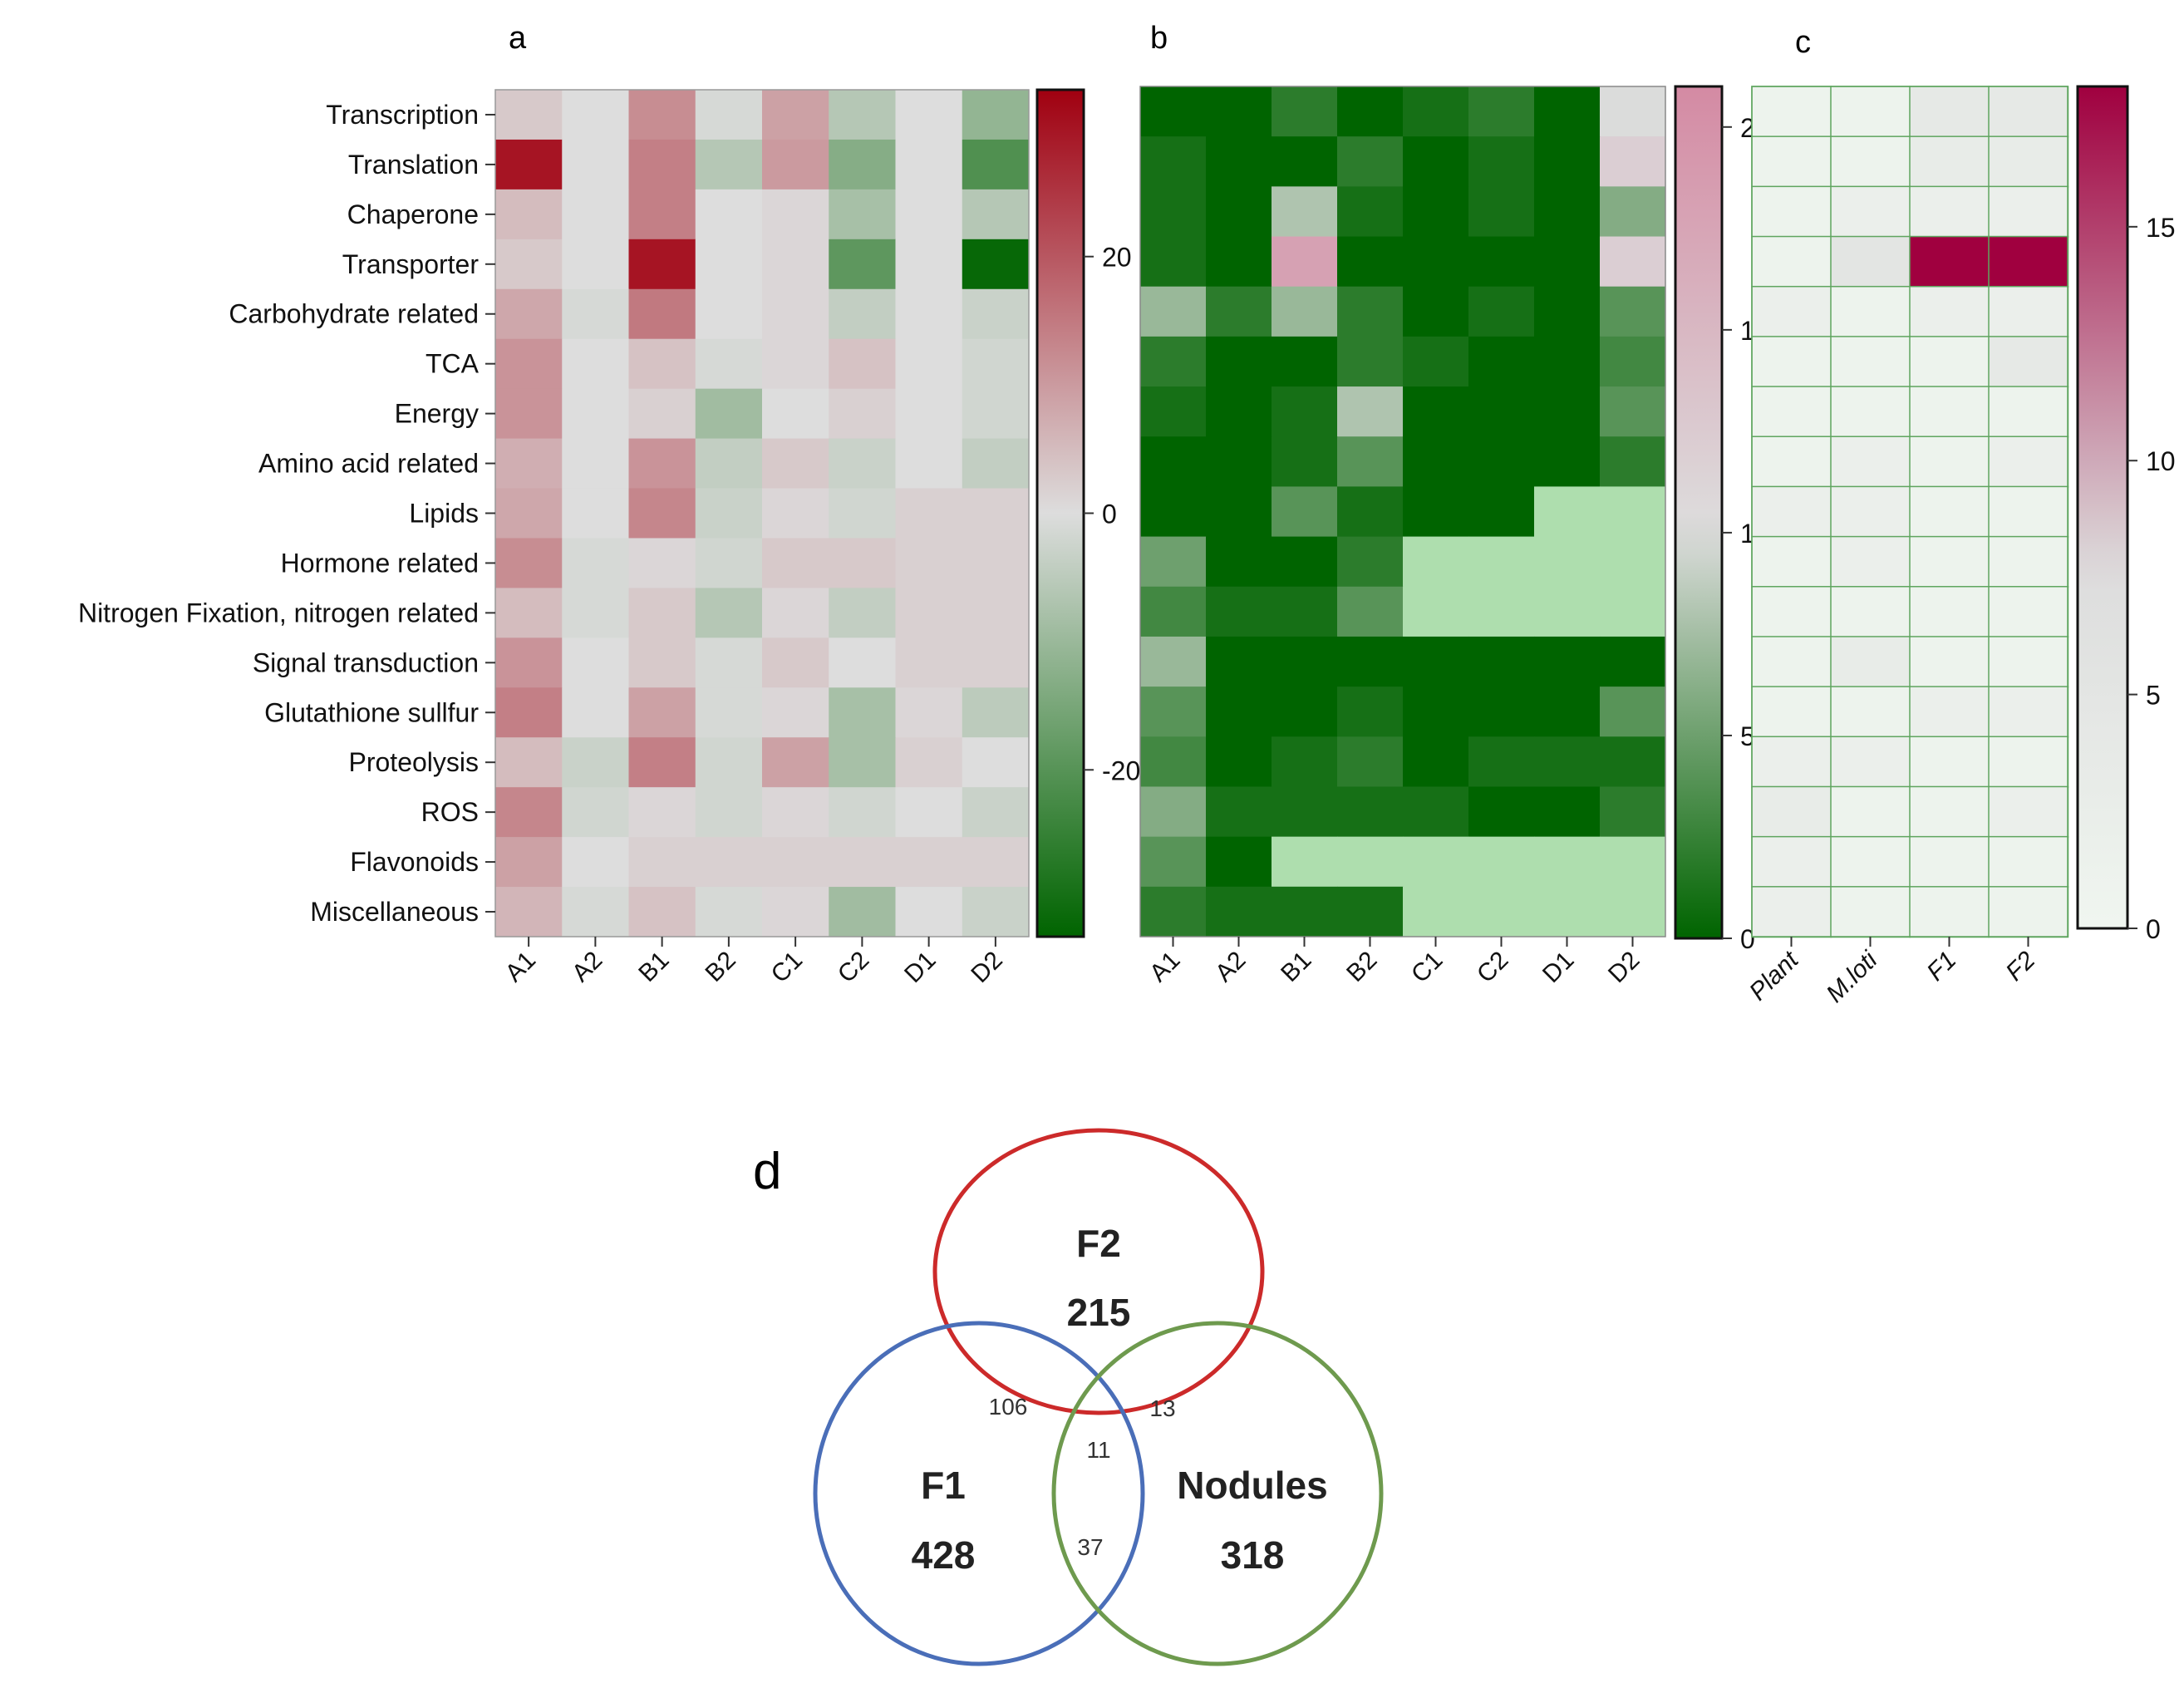  I want to click on row-label: Proteolysis, so click(414, 762).